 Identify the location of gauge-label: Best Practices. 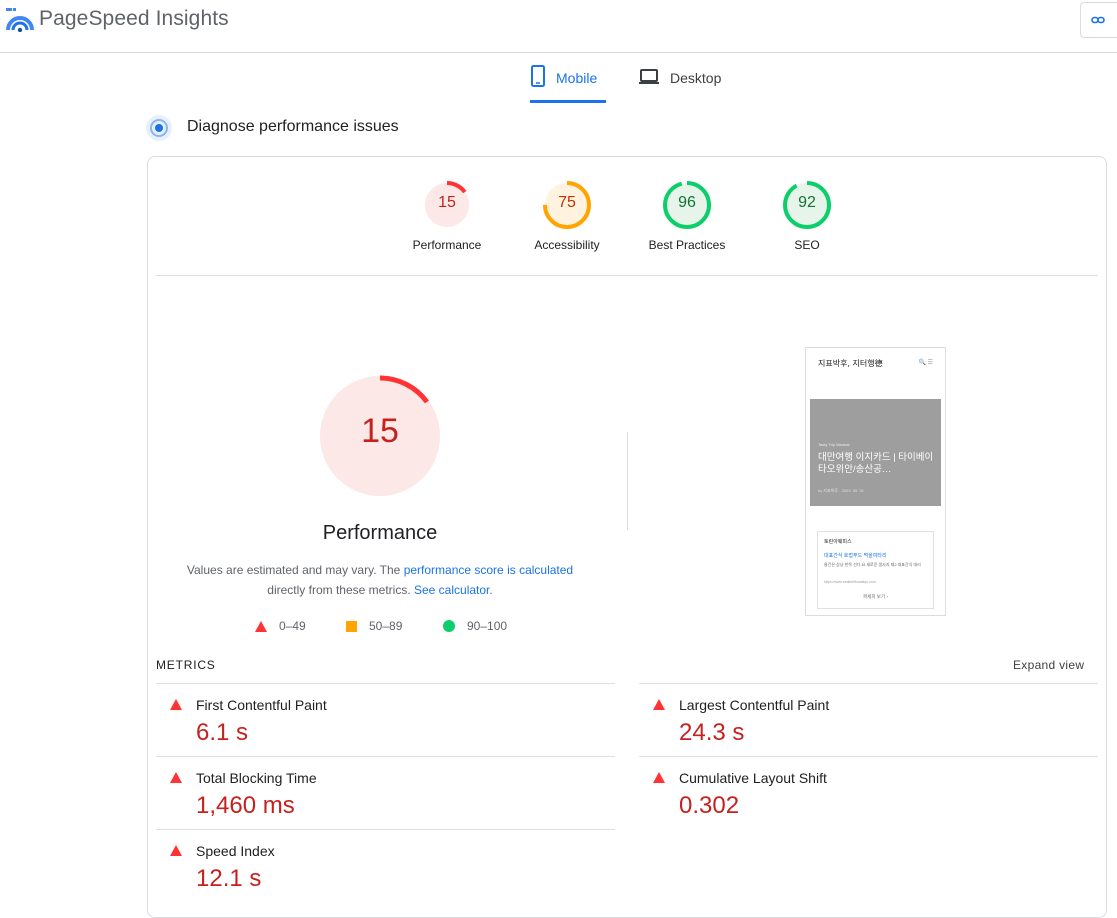
(687, 245).